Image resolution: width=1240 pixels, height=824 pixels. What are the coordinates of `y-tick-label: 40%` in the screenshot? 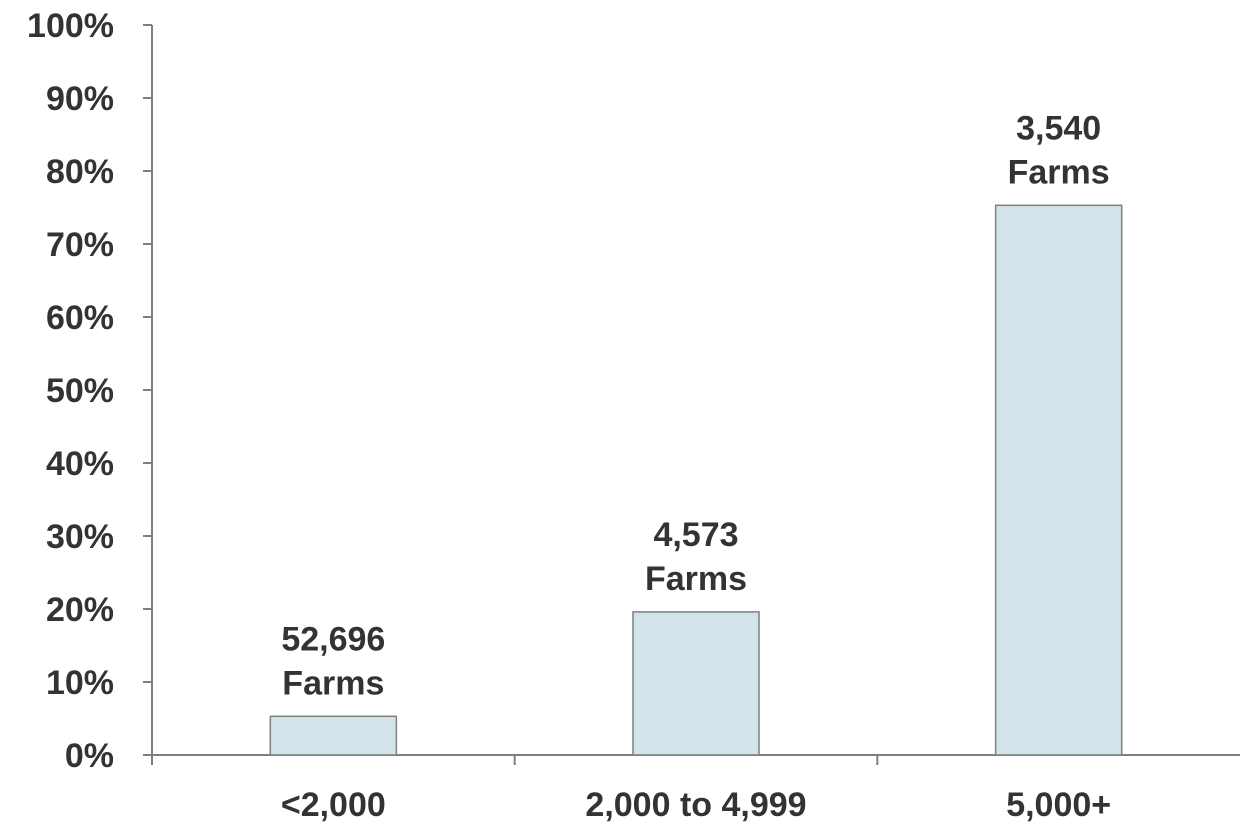 It's located at (80, 464).